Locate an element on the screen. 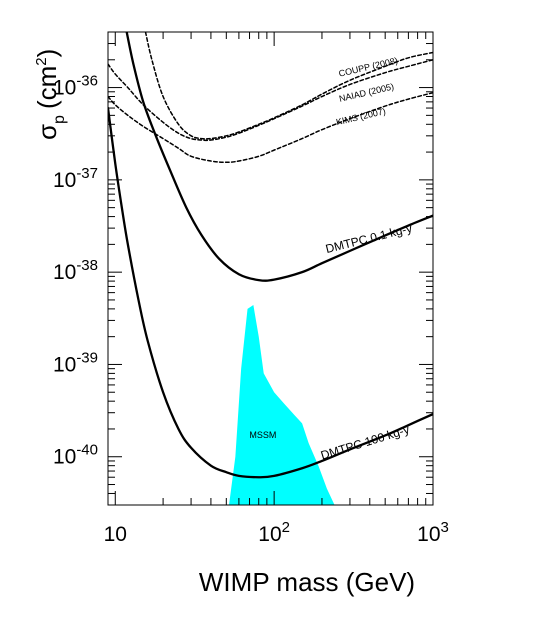  y-tick-label: 10-40 is located at coordinates (75, 455).